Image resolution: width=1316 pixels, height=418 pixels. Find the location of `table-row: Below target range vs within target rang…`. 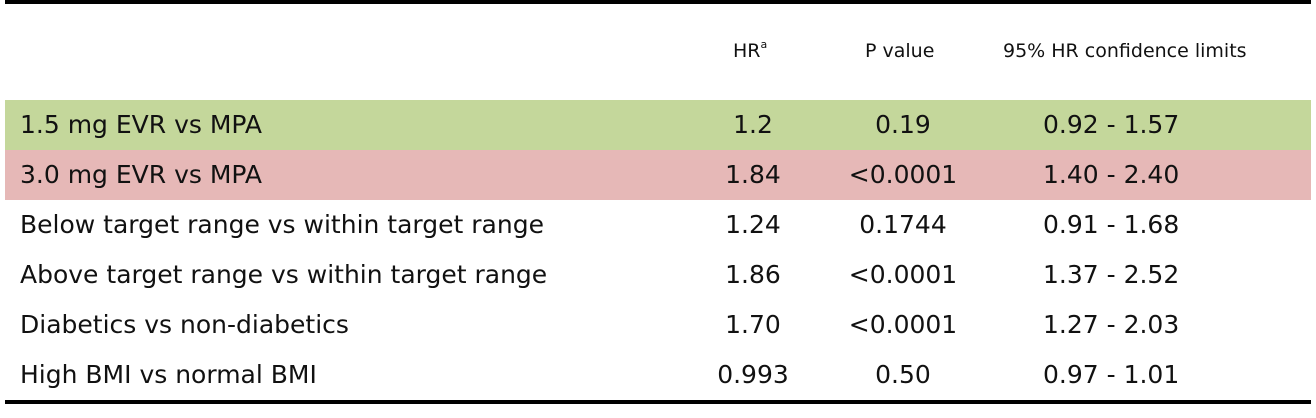

table-row: Below target range vs within target rang… is located at coordinates (658, 225).